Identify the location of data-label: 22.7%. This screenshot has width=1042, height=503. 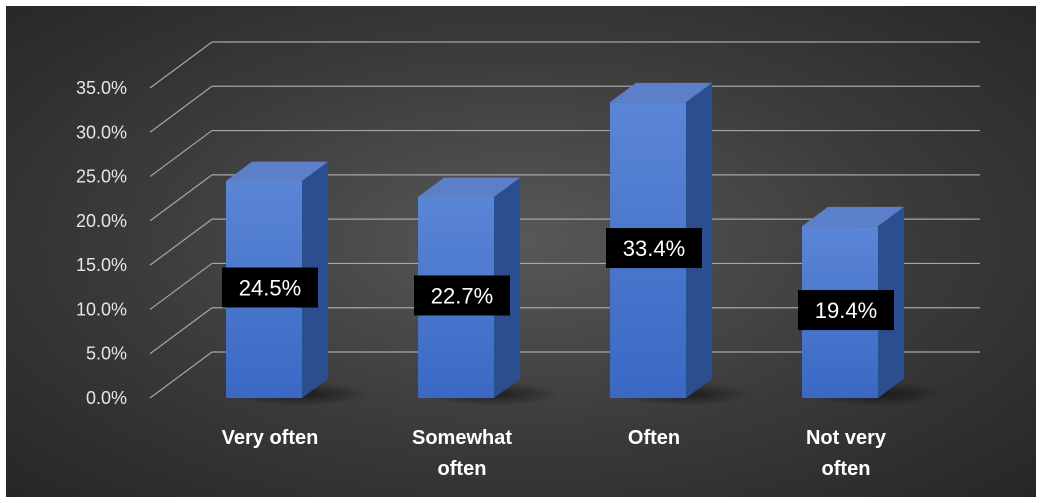
(462, 295).